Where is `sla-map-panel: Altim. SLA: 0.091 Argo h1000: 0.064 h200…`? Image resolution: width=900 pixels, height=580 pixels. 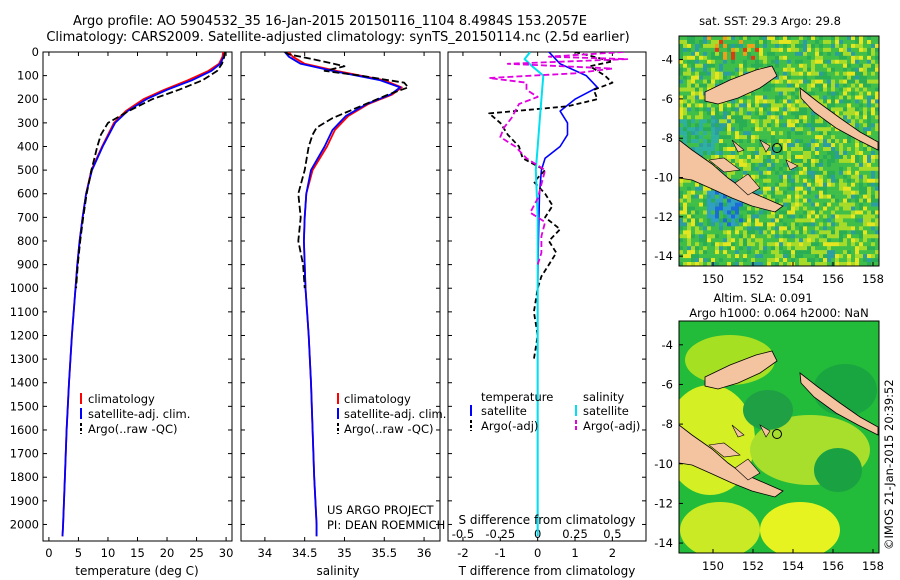
sla-map-panel: Altim. SLA: 0.091 Argo h1000: 0.064 h200… is located at coordinates (769, 432).